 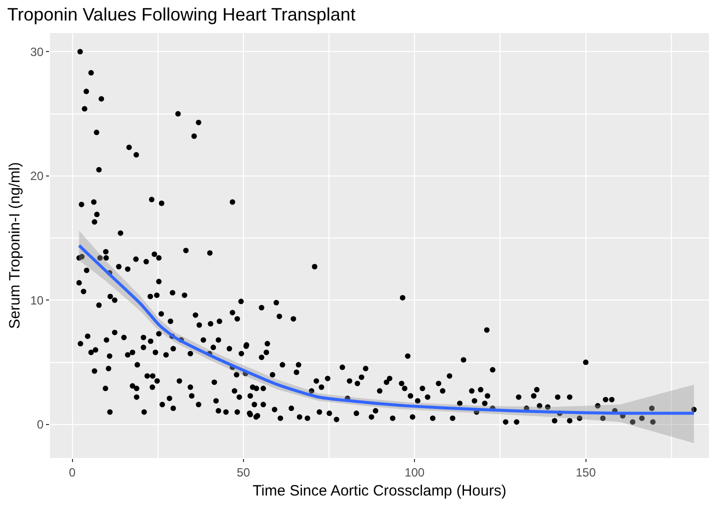 What do you see at coordinates (72, 472) in the screenshot?
I see `x-tick-label: 0` at bounding box center [72, 472].